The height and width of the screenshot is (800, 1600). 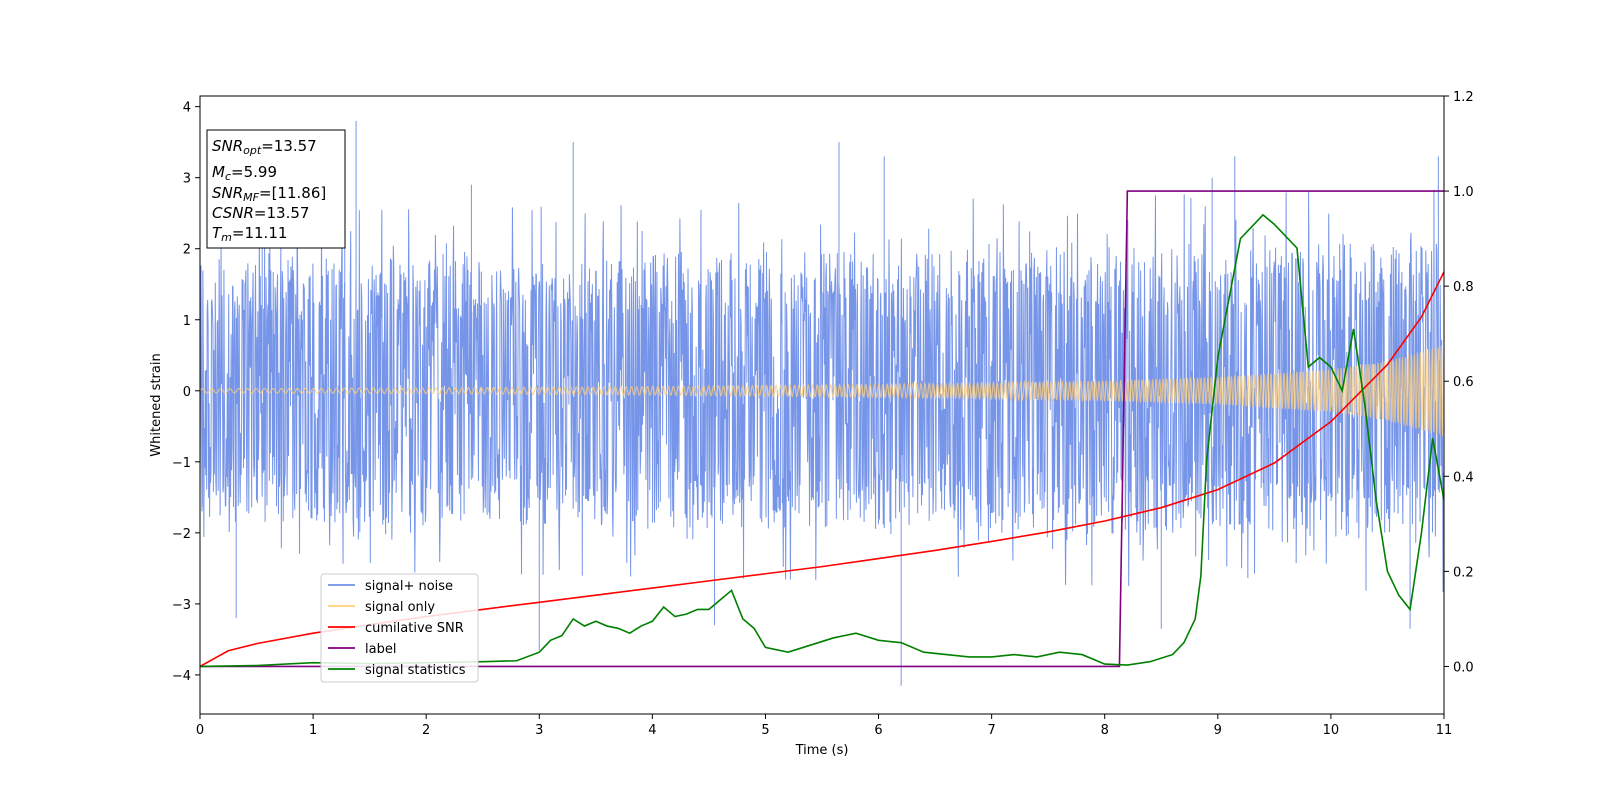 I want to click on y-tick-label: −3, so click(x=181, y=605).